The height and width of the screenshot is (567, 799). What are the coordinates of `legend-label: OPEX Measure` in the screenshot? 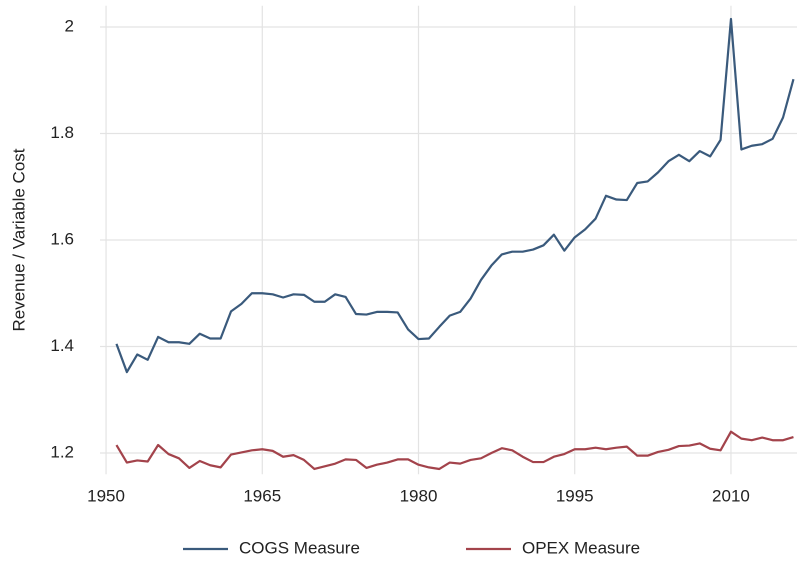 It's located at (581, 547).